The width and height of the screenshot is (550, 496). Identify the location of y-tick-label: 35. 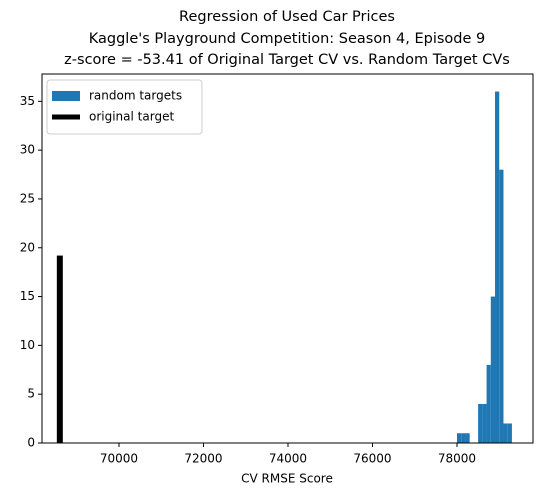
(27, 101).